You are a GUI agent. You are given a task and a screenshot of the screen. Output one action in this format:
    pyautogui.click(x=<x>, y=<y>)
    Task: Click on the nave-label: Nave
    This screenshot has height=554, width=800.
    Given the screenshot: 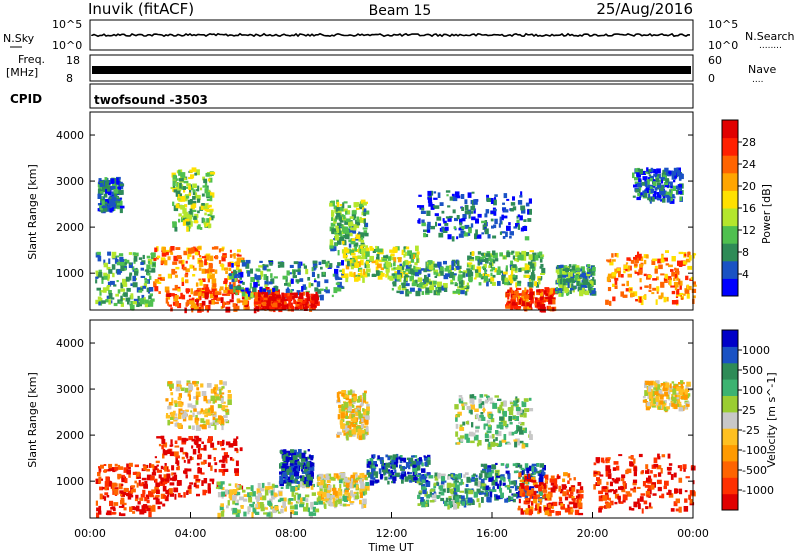 What is the action you would take?
    pyautogui.click(x=762, y=69)
    